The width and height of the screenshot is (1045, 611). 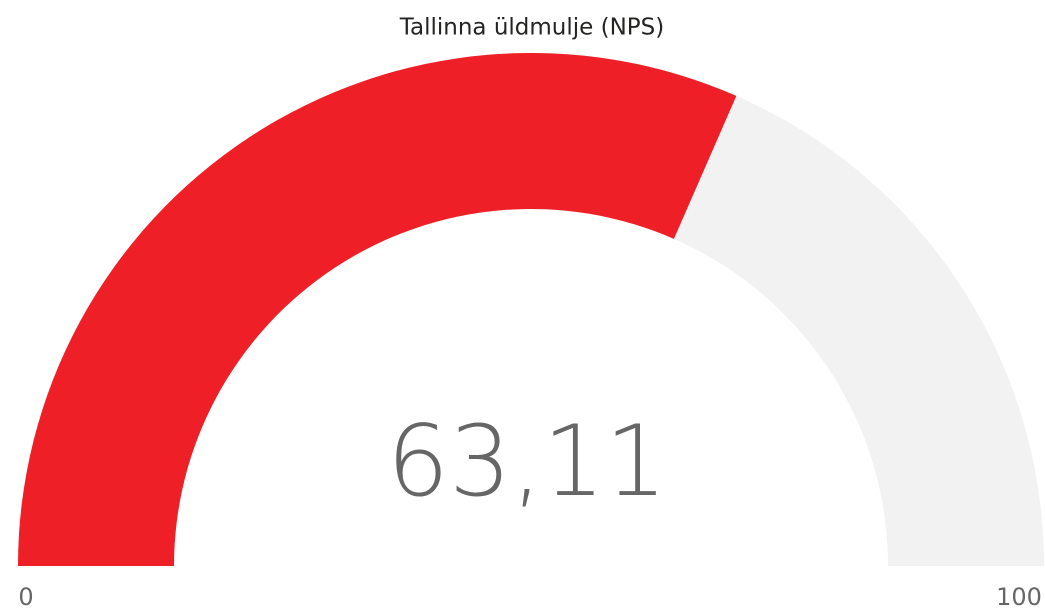 I want to click on gauge-value-label: 63,11, so click(x=527, y=462).